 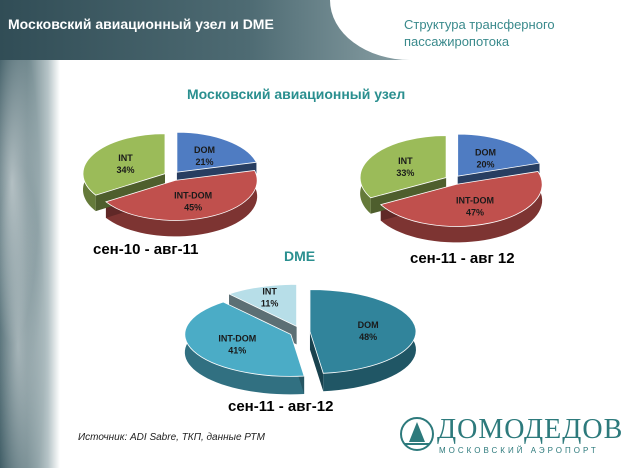 What do you see at coordinates (462, 258) in the screenshot?
I see `pie2-period-label: сен-11 - авг 12` at bounding box center [462, 258].